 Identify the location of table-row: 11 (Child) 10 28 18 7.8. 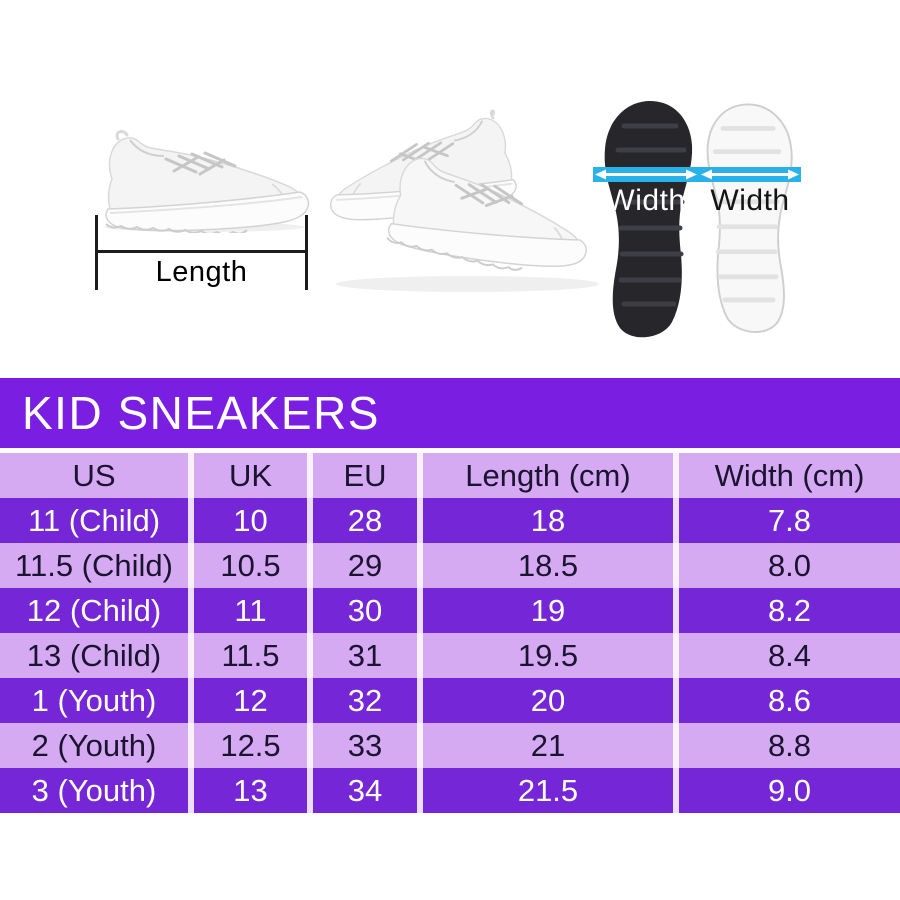
(450, 520).